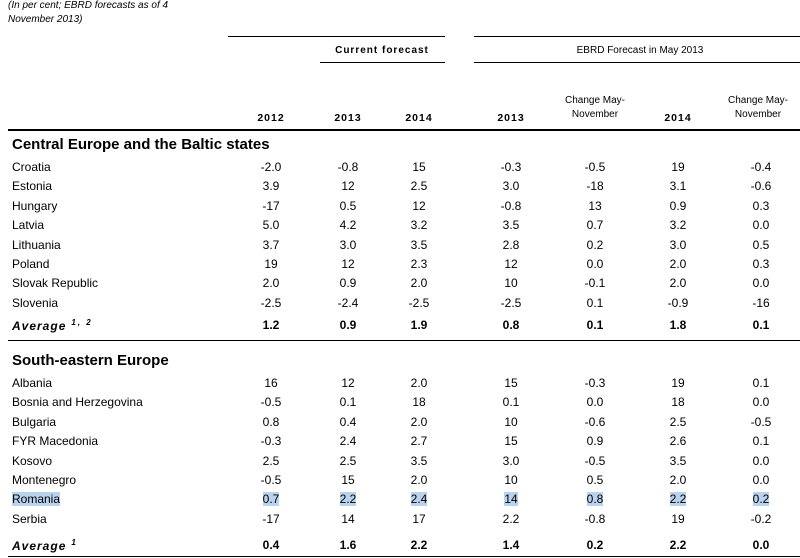  Describe the element at coordinates (400, 425) in the screenshot. I see `table-row: Bulgaria 0.8 0.4 2.0 10 -0.6 2.5 -0.5` at that location.